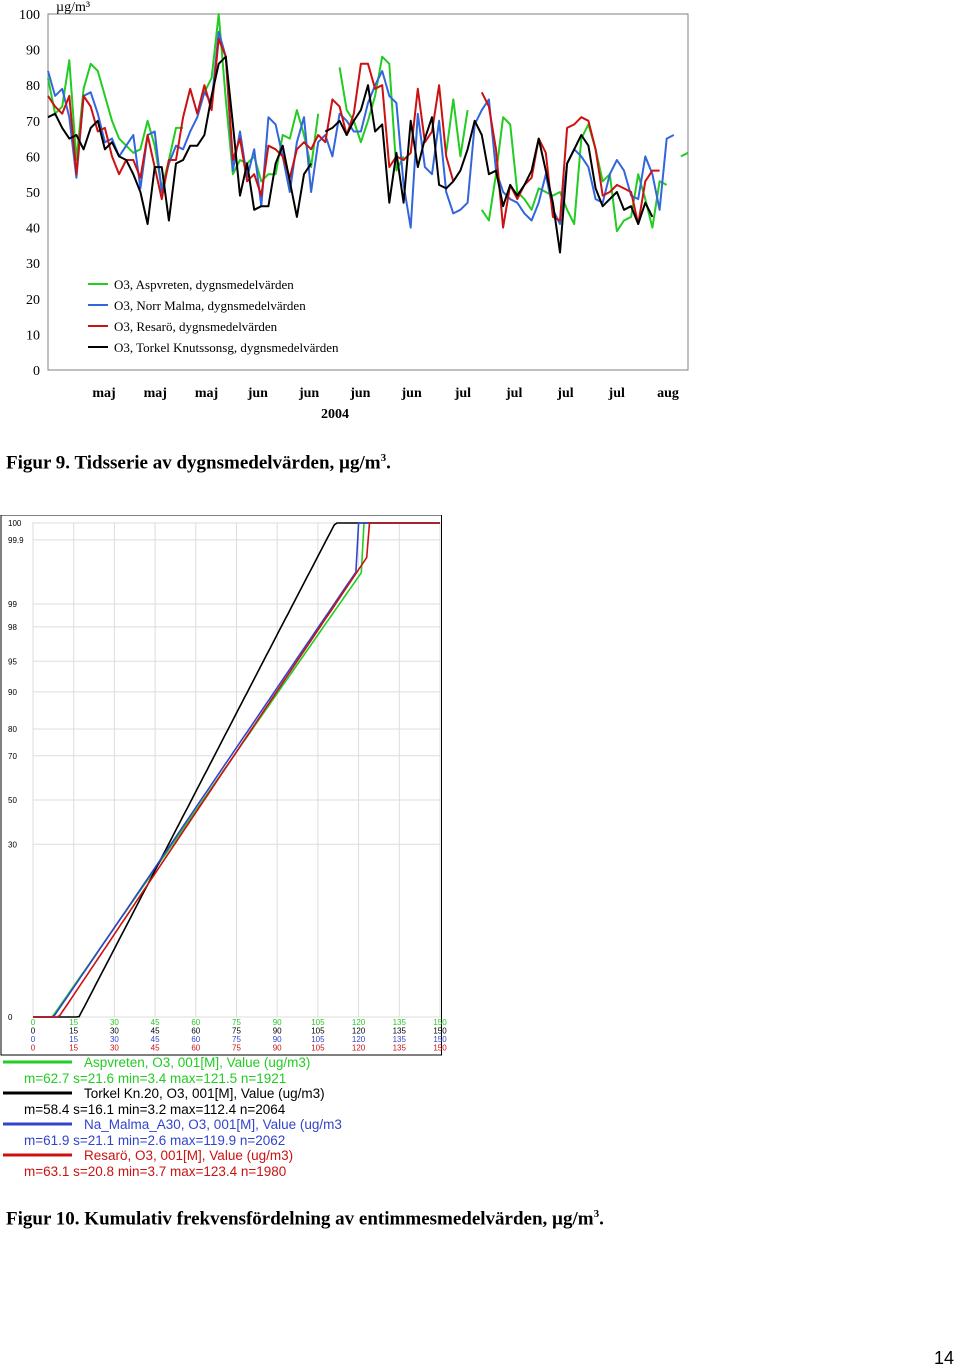 Image resolution: width=960 pixels, height=1370 pixels. What do you see at coordinates (350, 154) in the screenshot?
I see `series-line` at bounding box center [350, 154].